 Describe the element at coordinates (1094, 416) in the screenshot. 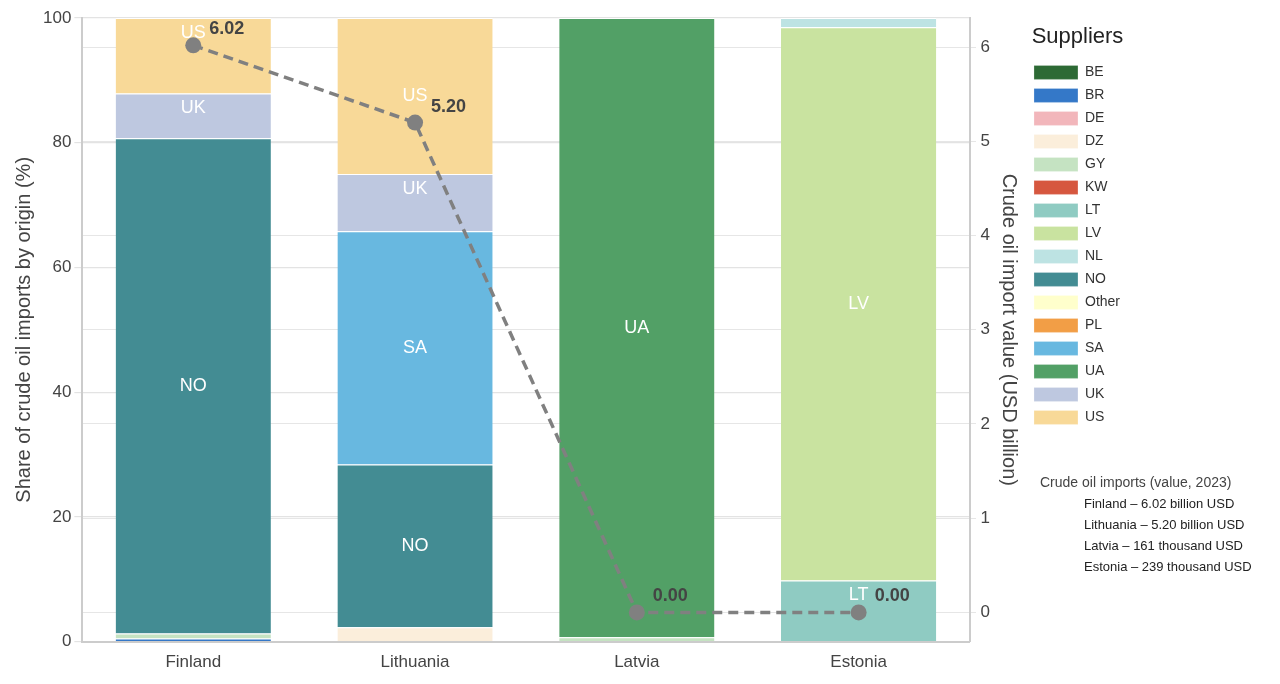

I see `legend-label: US` at that location.